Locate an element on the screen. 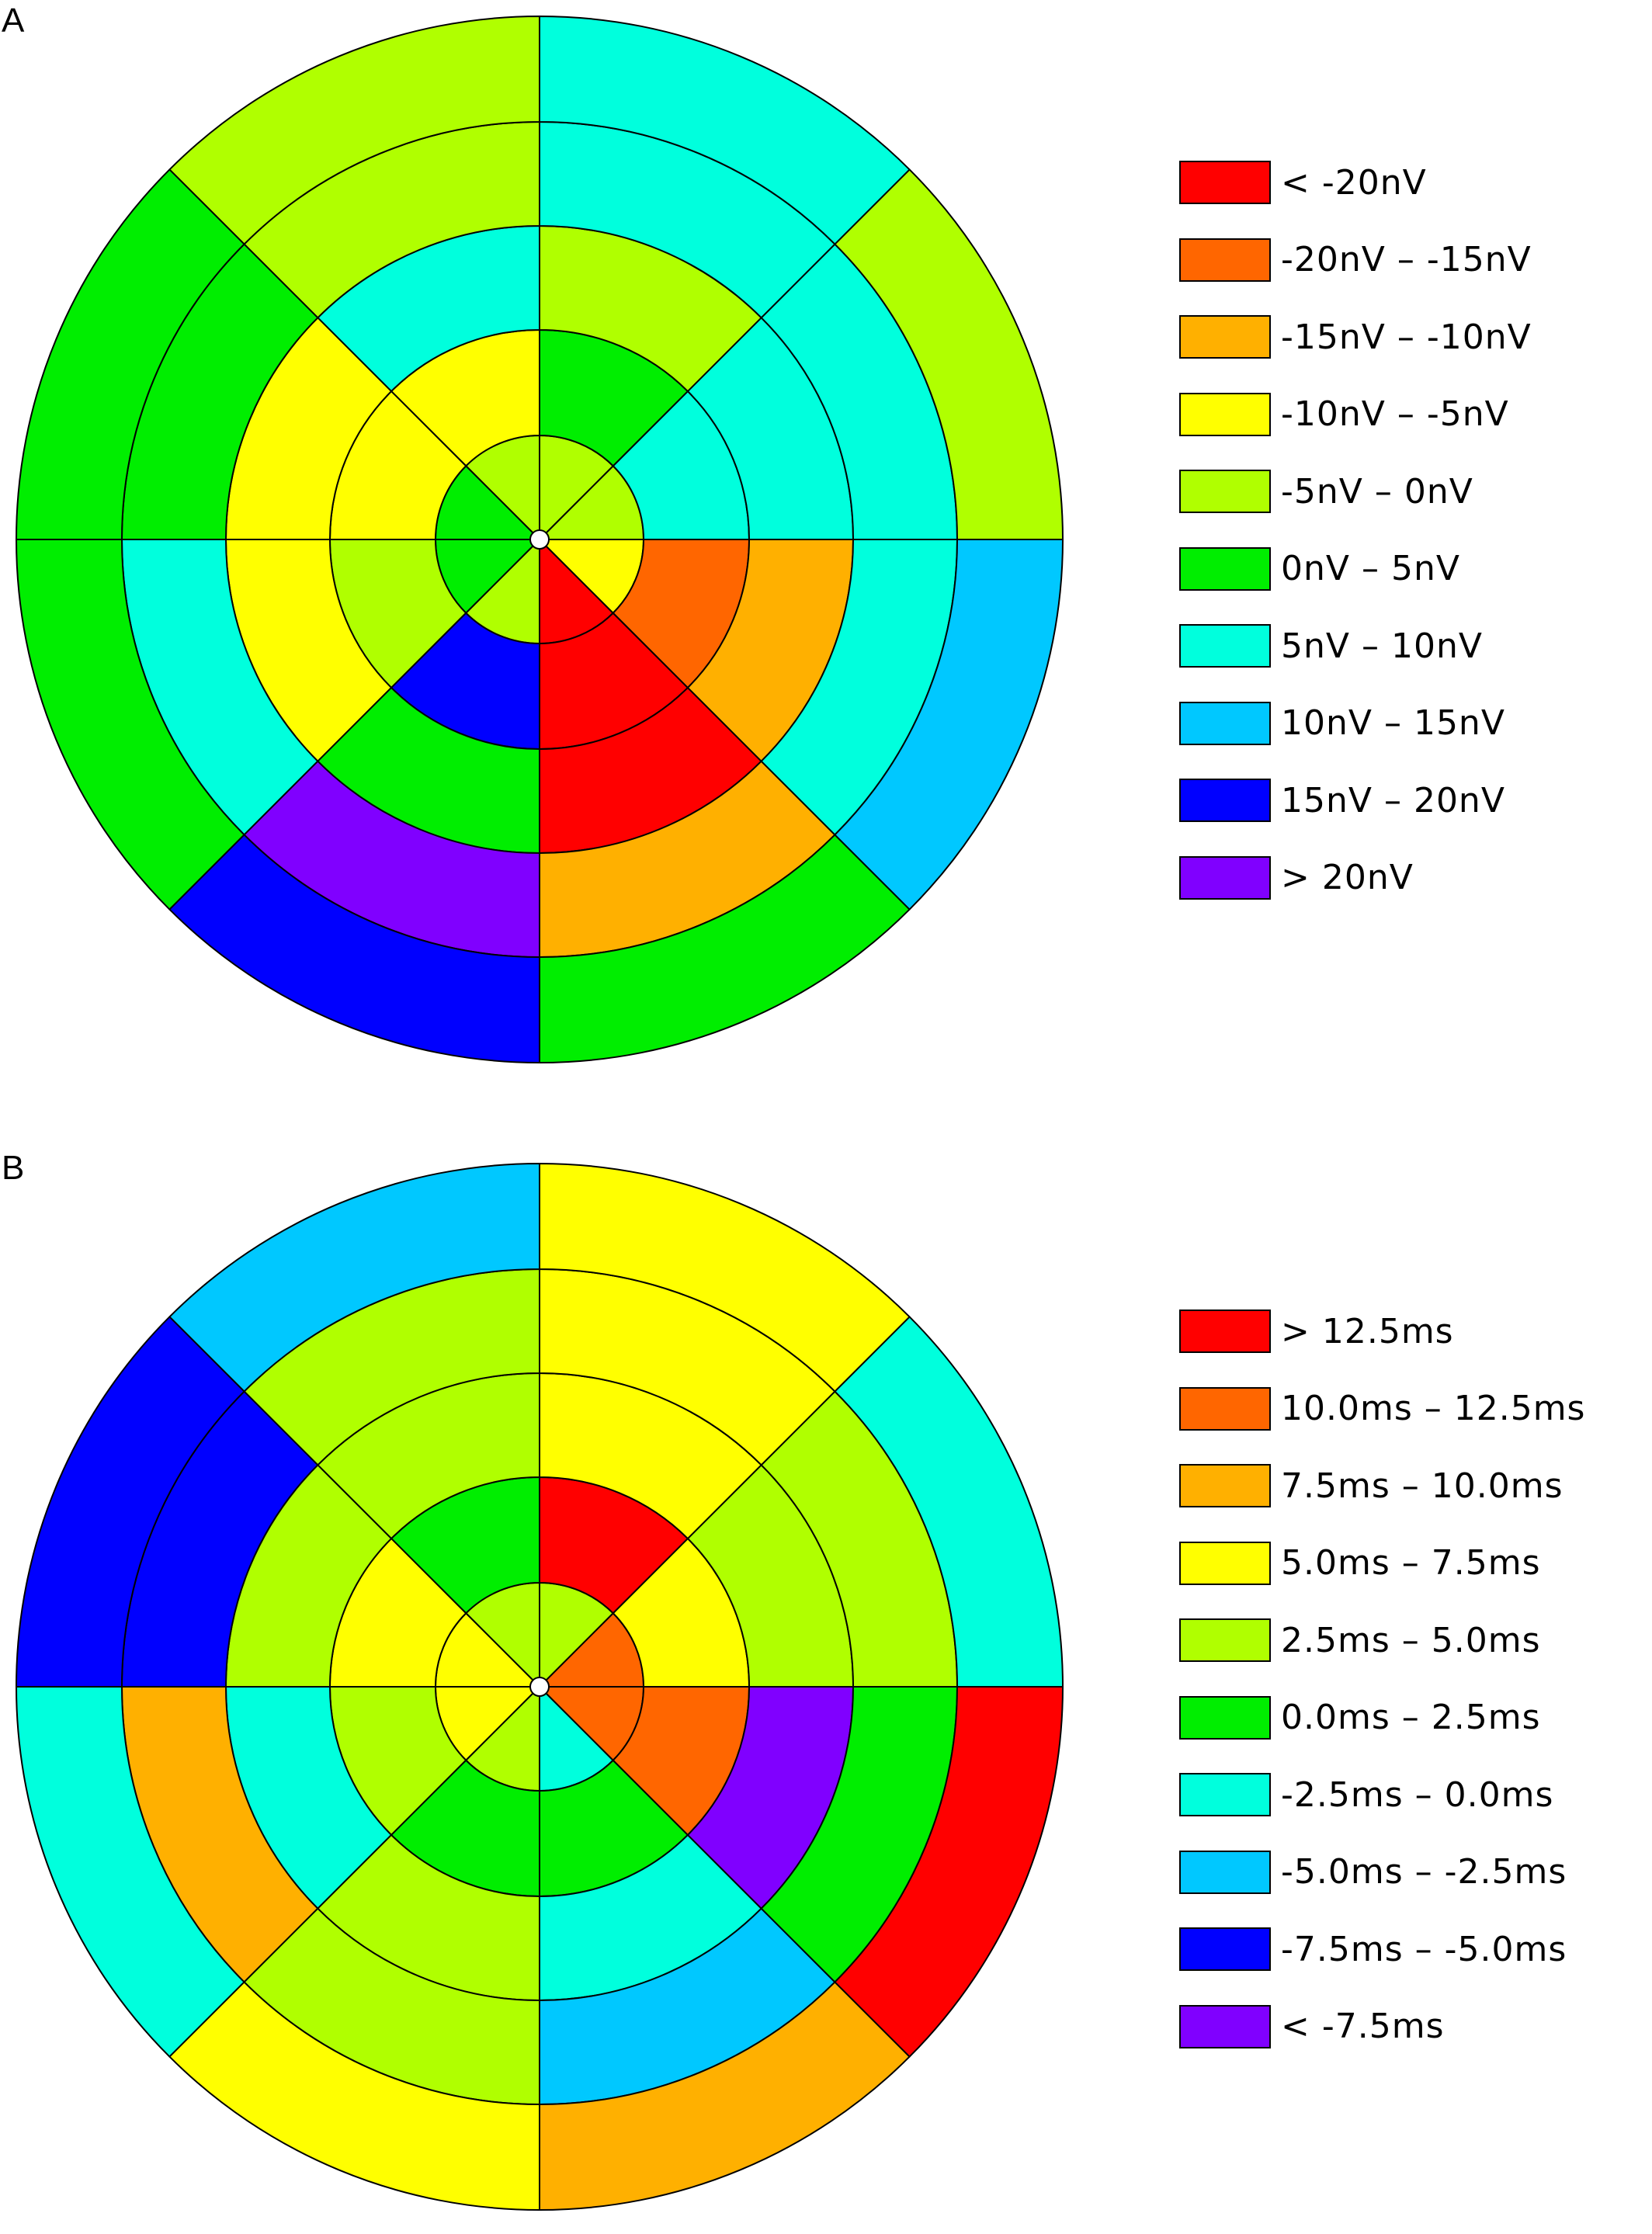 Image resolution: width=1652 pixels, height=2234 pixels. legend-label: -2.5ms – 0.0ms is located at coordinates (1417, 1794).